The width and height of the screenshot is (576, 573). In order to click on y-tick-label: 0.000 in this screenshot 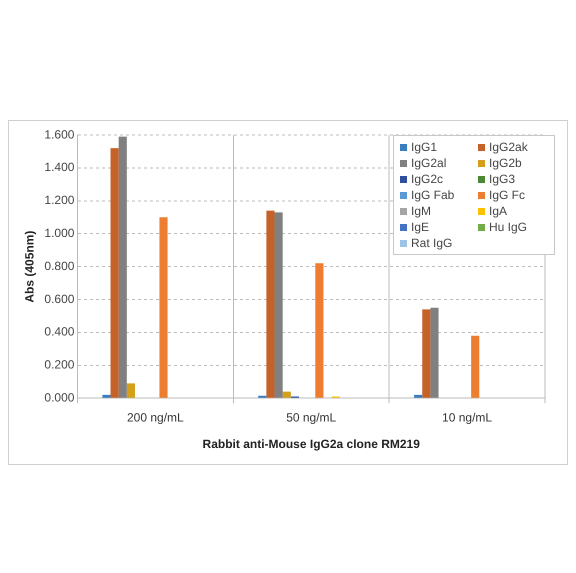, I will do `click(59, 397)`.